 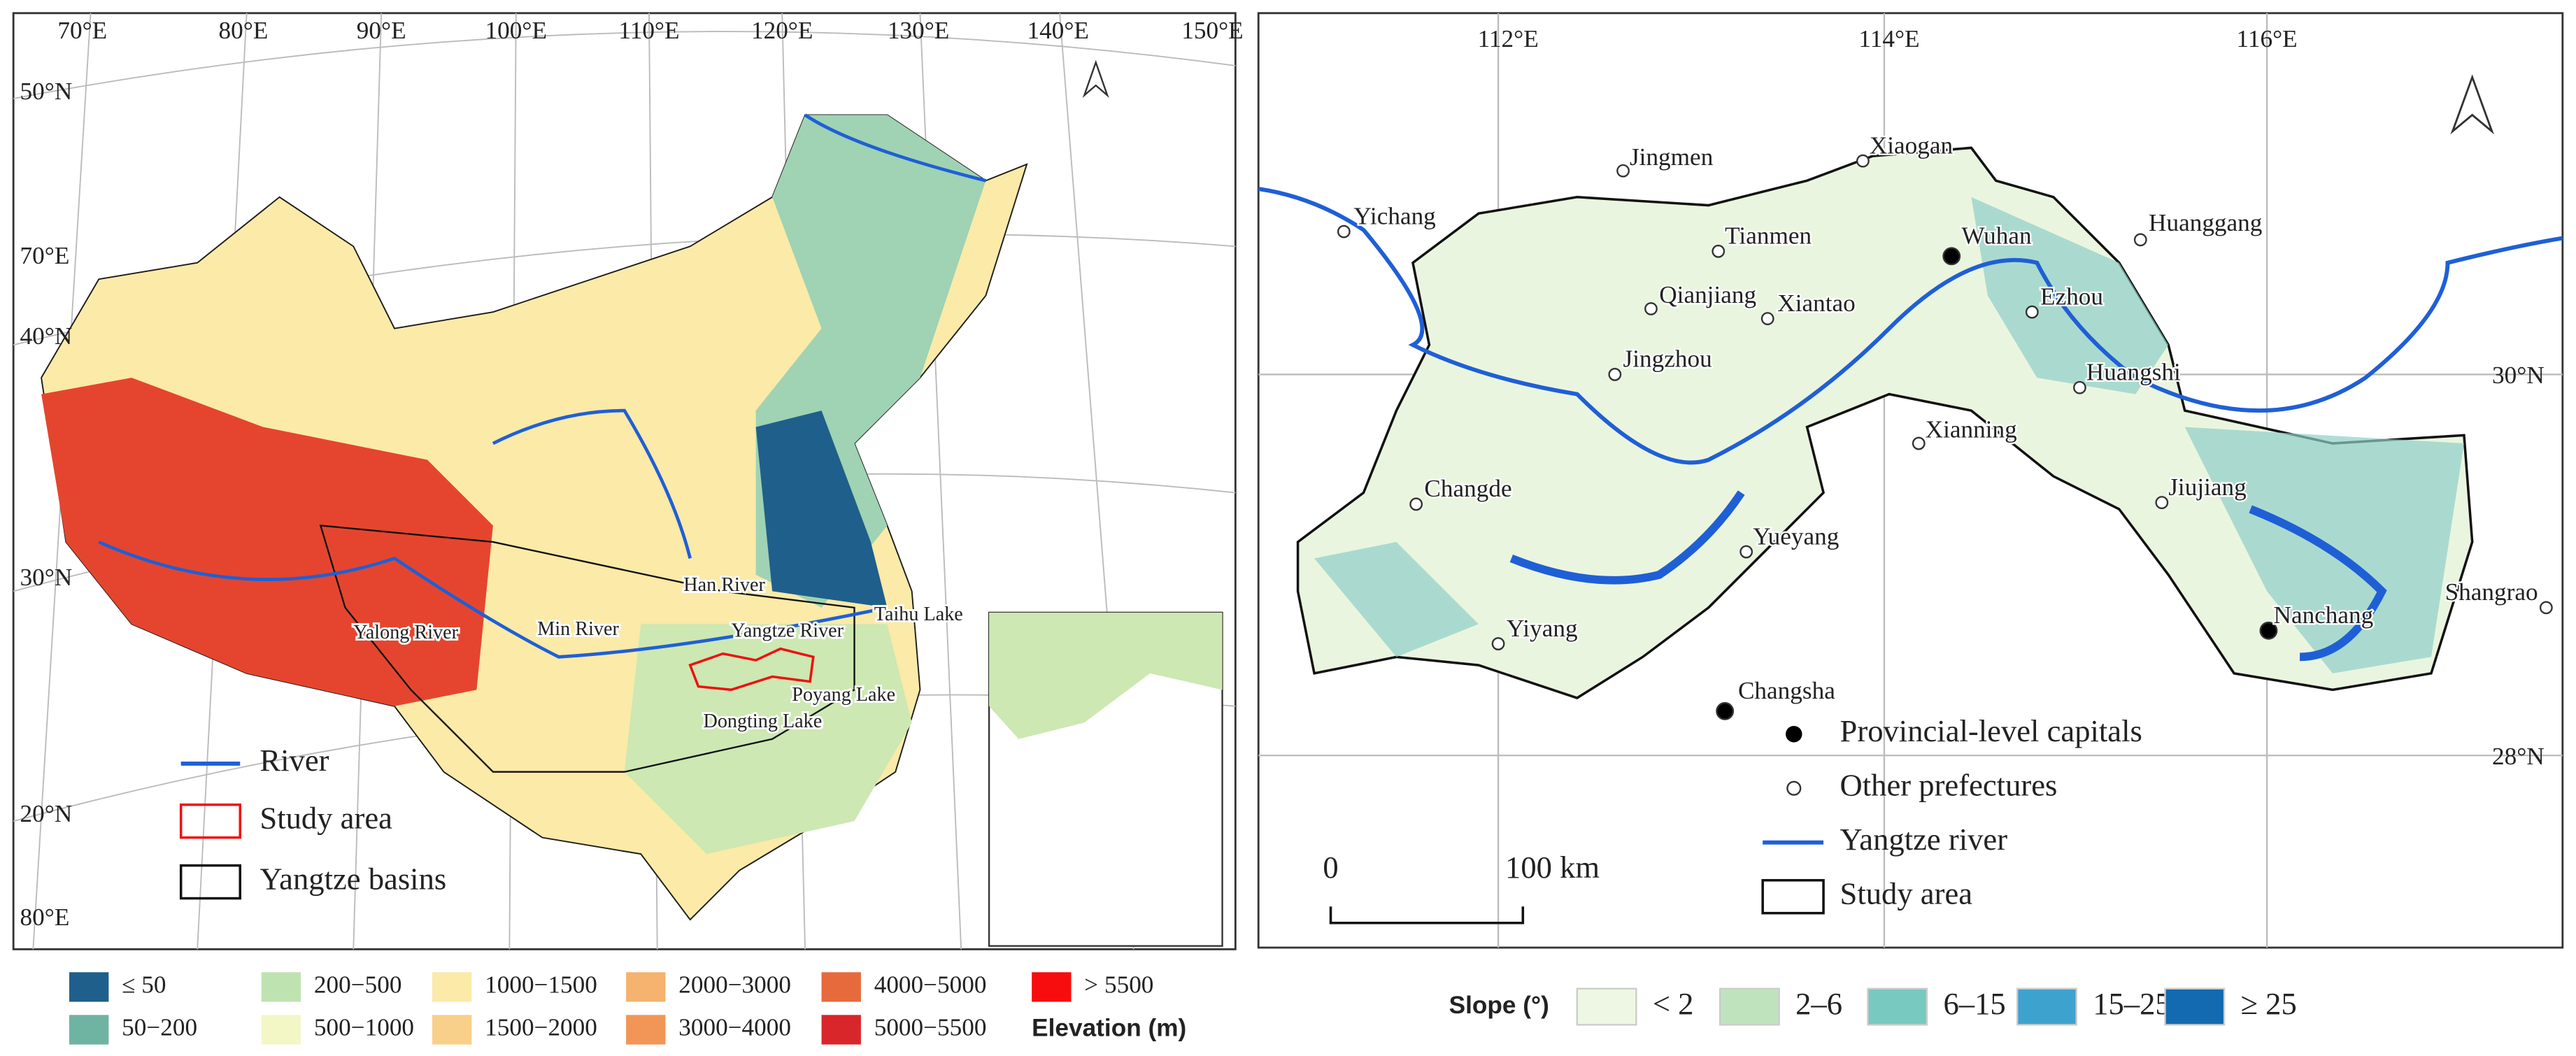 I want to click on city-label: Yichang, so click(x=1394, y=216).